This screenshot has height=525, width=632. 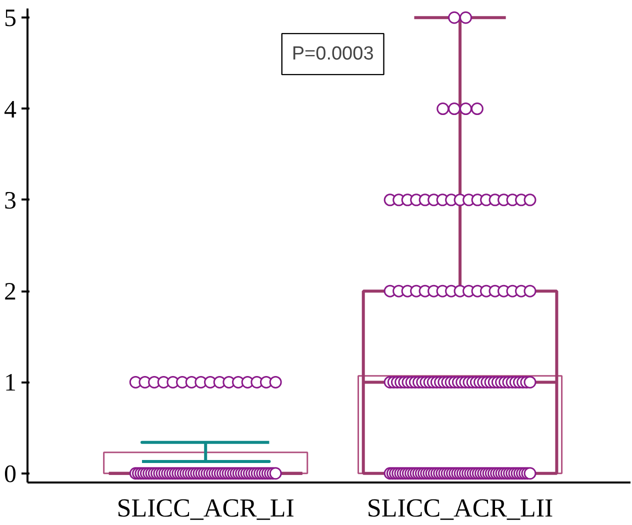 I want to click on y-tick-label: 1, so click(x=10, y=383).